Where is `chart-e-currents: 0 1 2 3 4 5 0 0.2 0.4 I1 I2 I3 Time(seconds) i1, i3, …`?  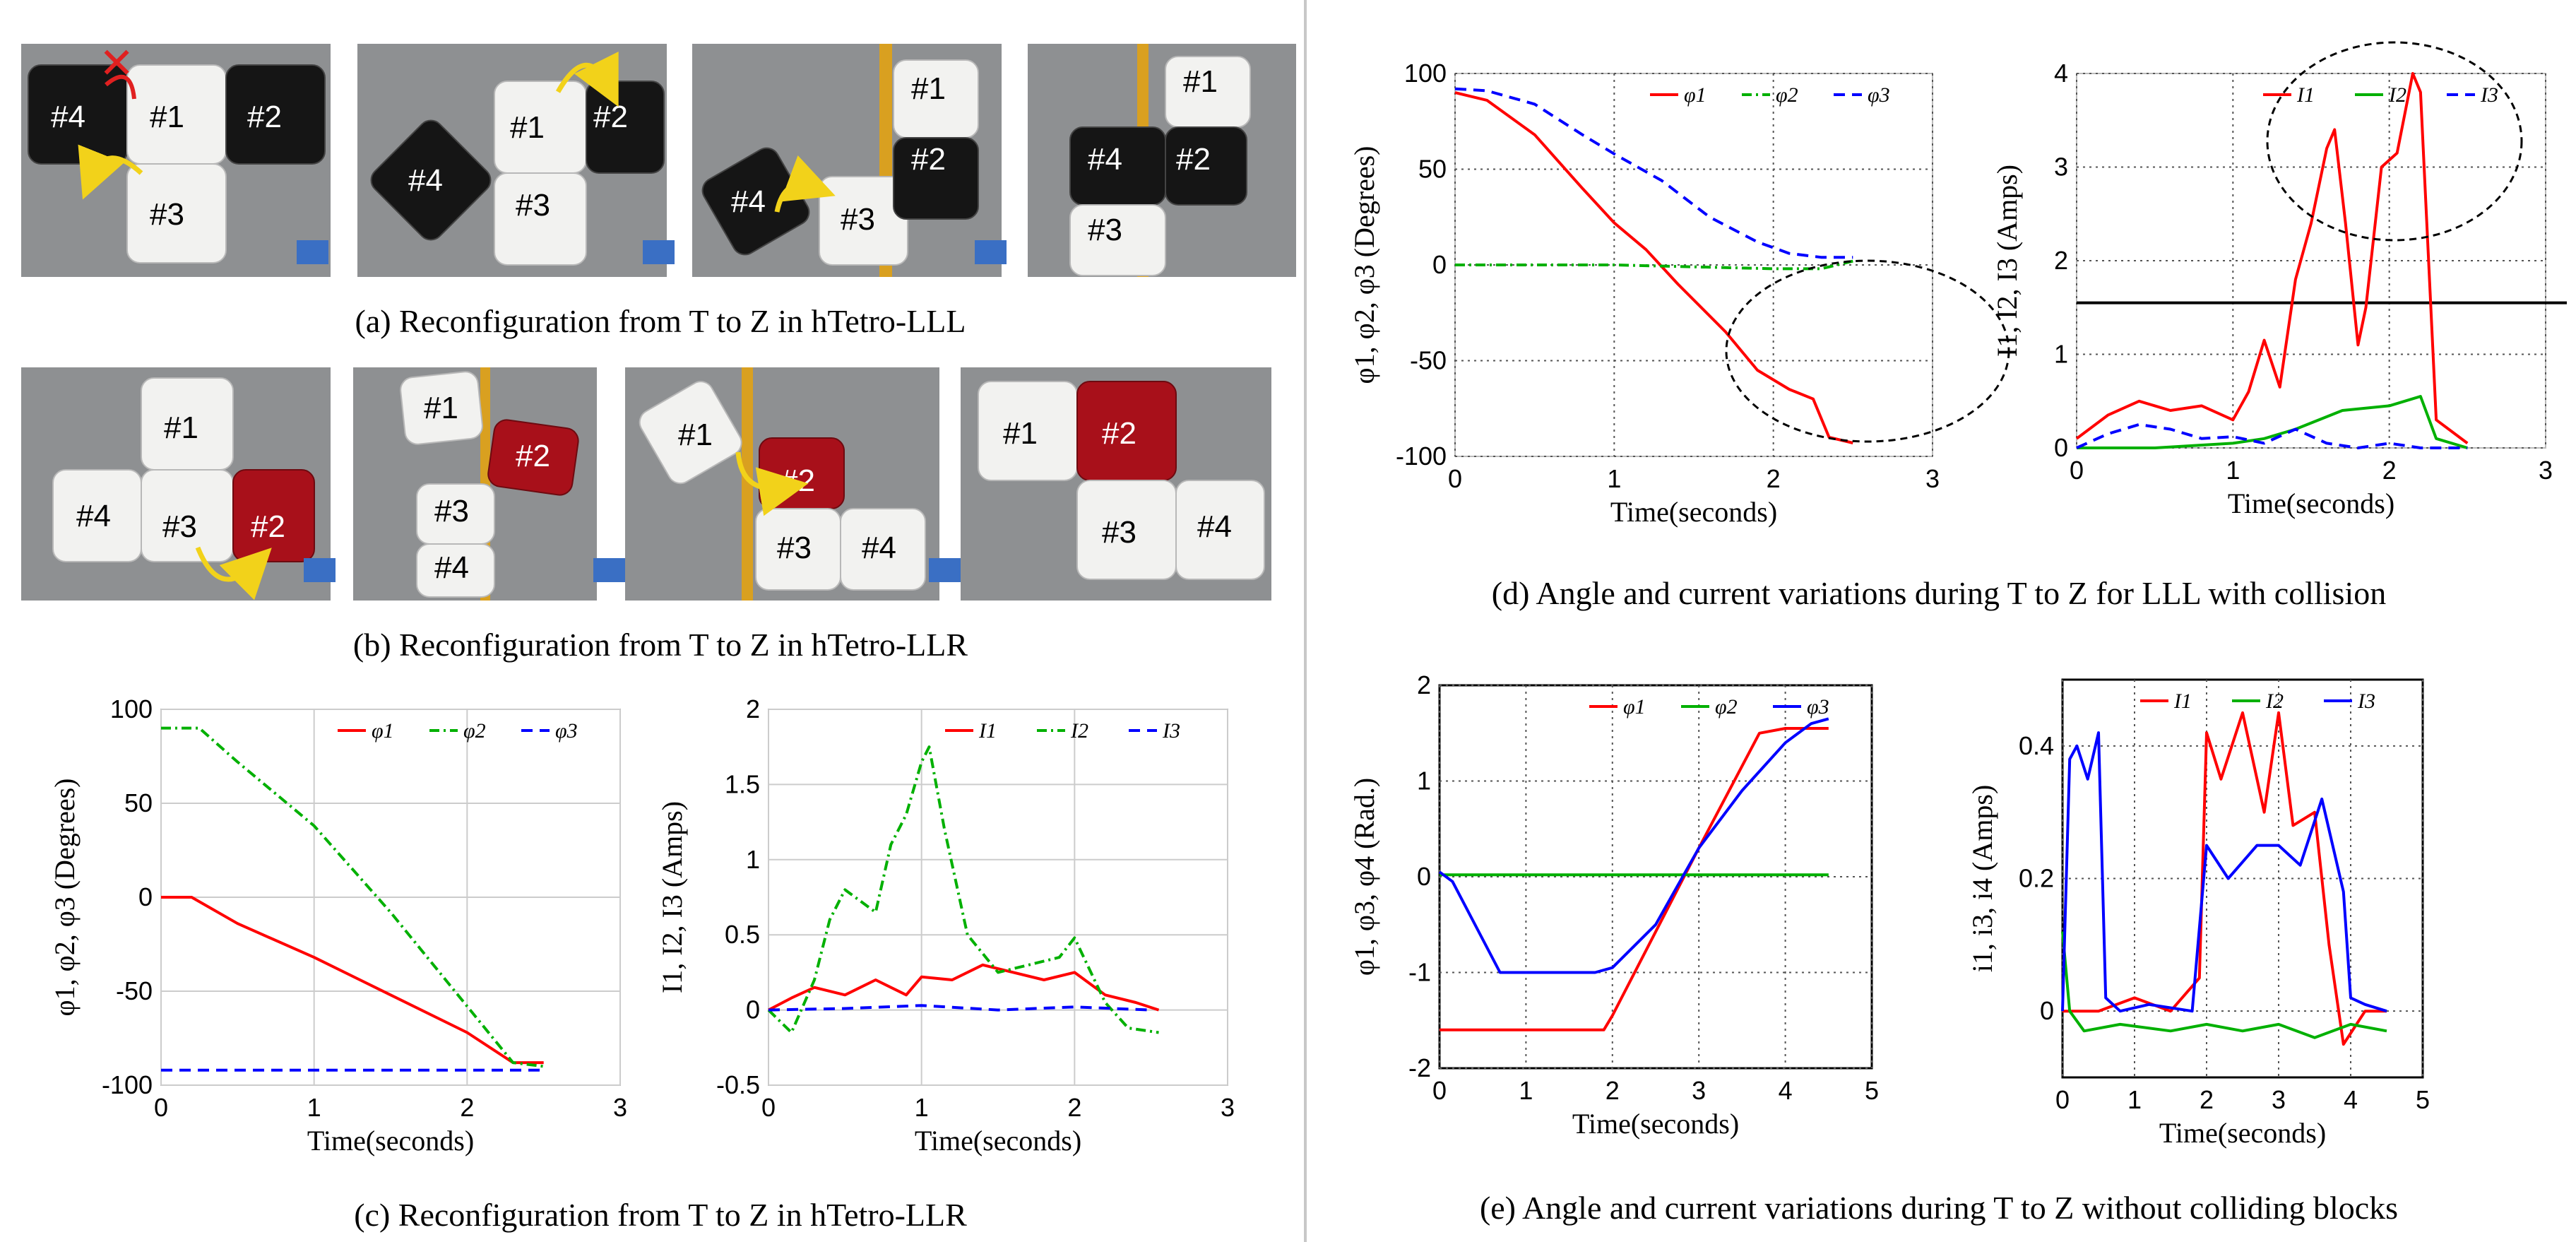 chart-e-currents: 0 1 2 3 4 5 0 0.2 0.4 I1 I2 I3 Time(seconds) i1, i3, … is located at coordinates (2198, 913).